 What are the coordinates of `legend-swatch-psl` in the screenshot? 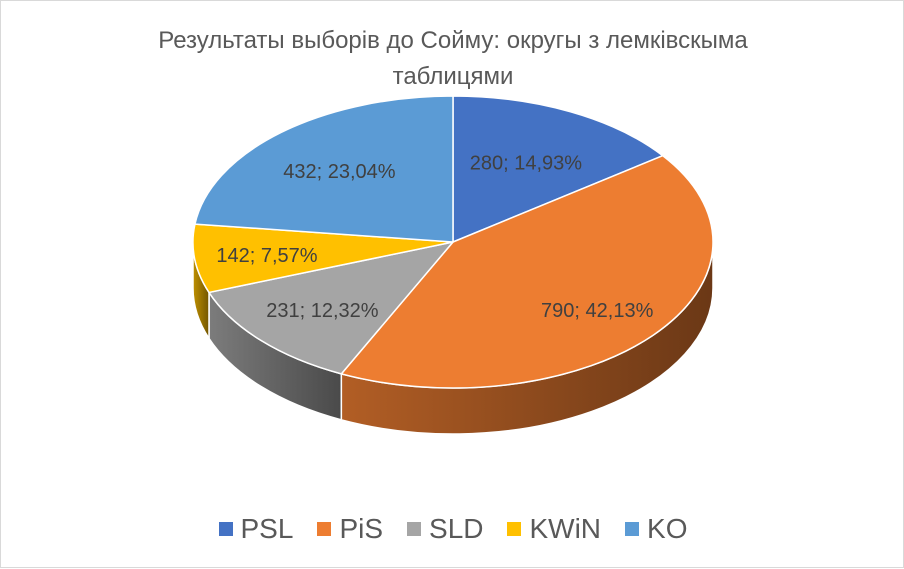 It's located at (225, 529).